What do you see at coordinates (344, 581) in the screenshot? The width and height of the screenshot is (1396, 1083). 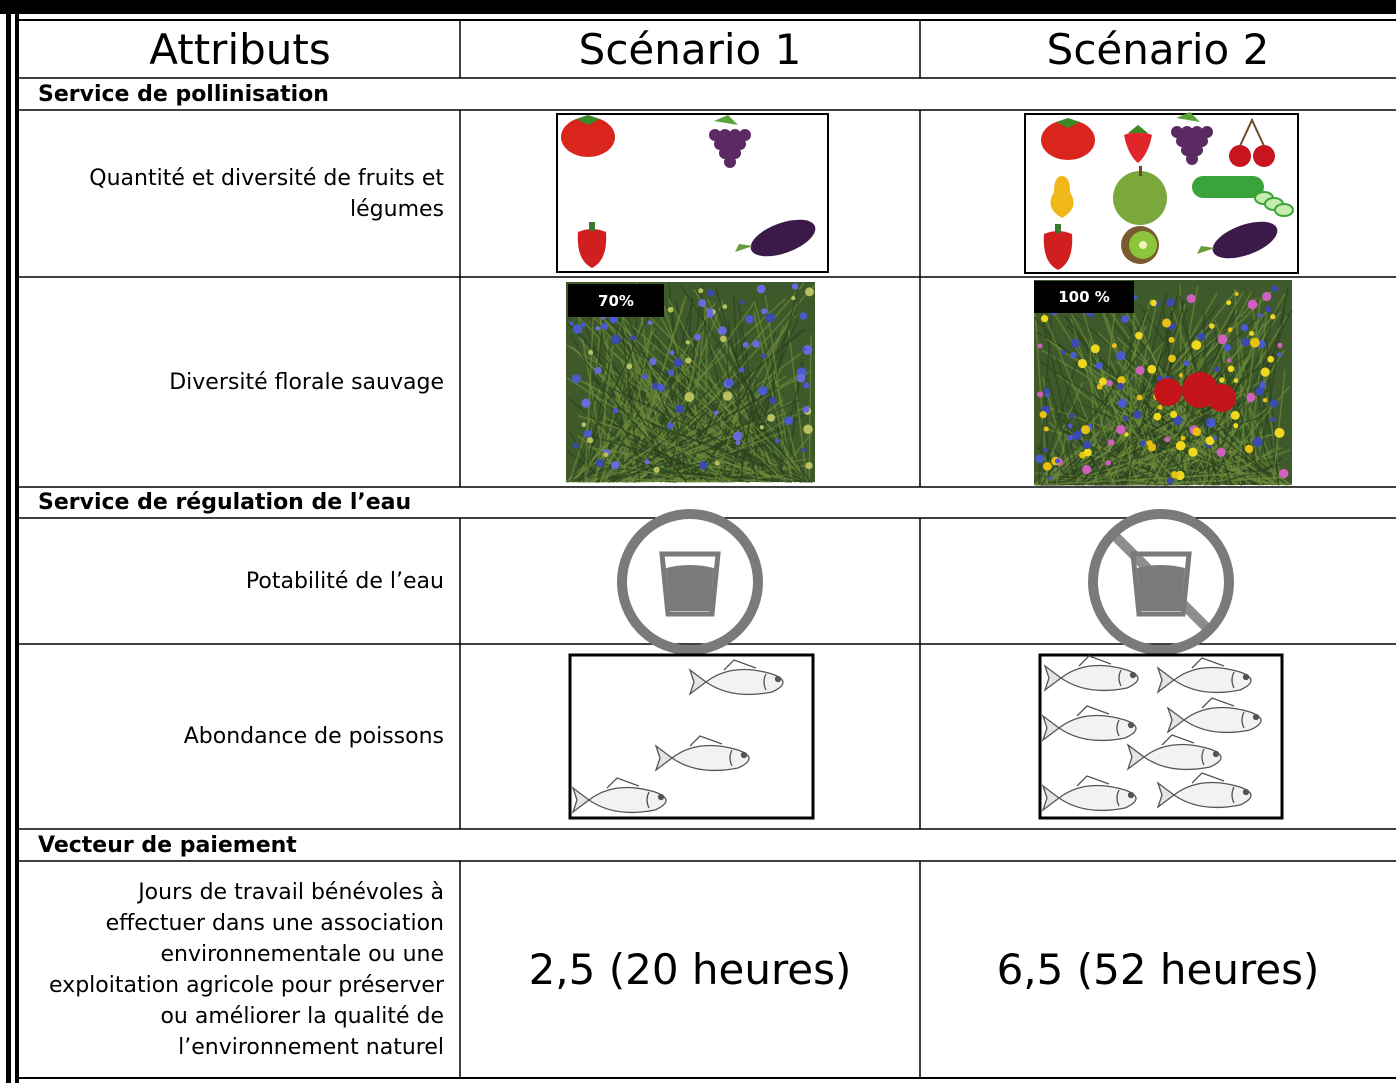 I see `attribute: Potabilité de l’eau` at bounding box center [344, 581].